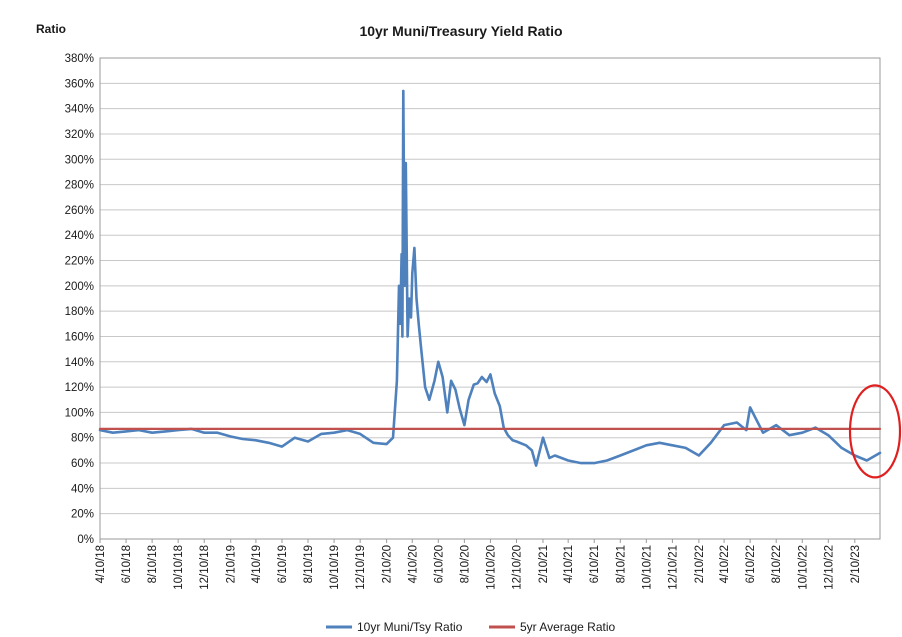  What do you see at coordinates (179, 567) in the screenshot?
I see `x-tick-label: 10/10/18` at bounding box center [179, 567].